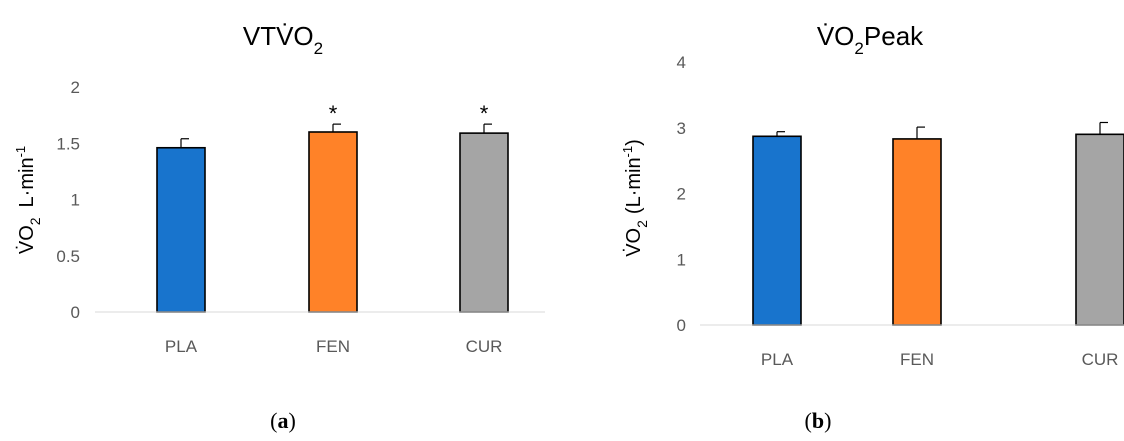 This screenshot has height=441, width=1124. I want to click on panel-label-letter: b, so click(818, 420).